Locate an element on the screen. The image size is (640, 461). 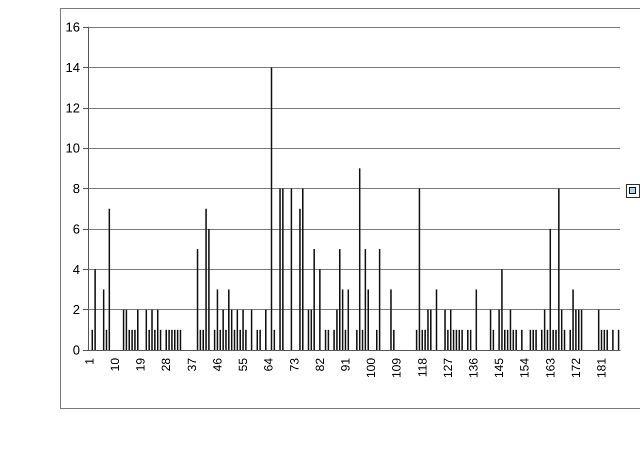
y-tick-label: 0 is located at coordinates (76, 350).